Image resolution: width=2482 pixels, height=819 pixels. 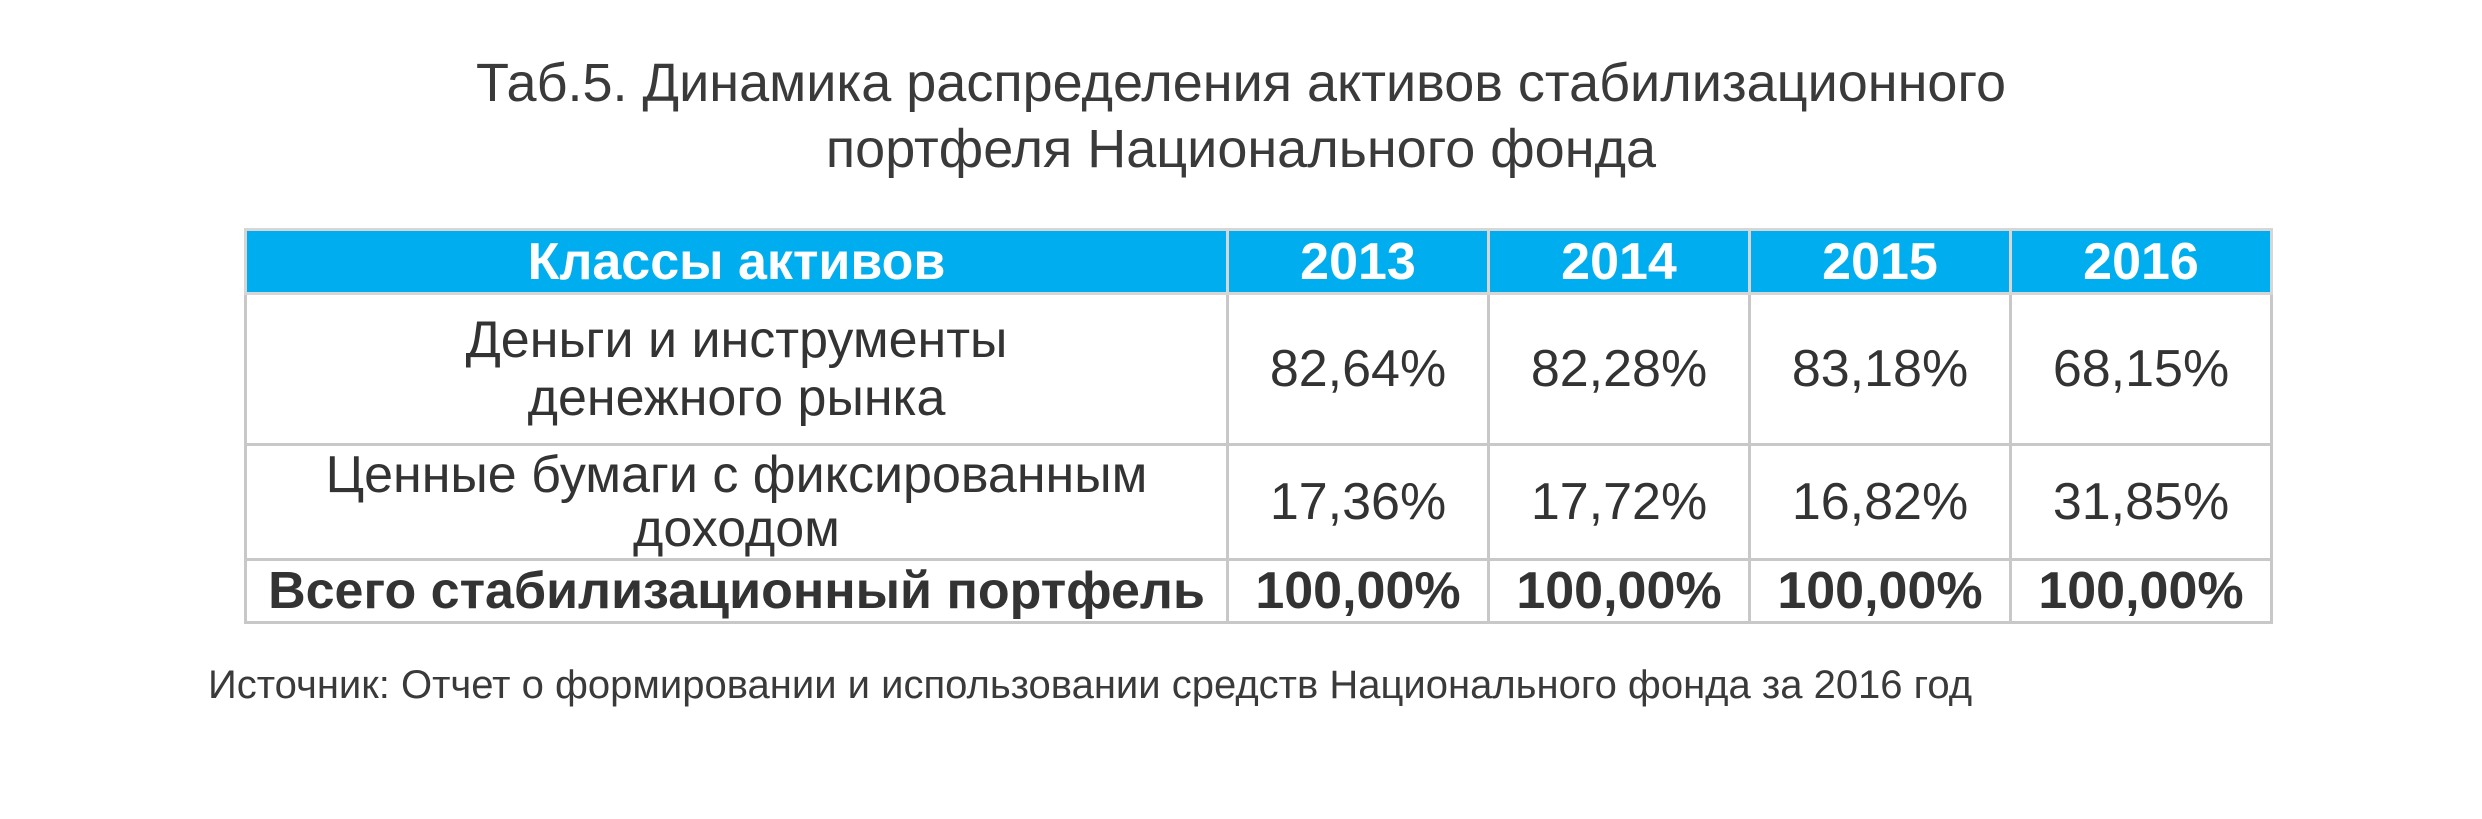 I want to click on header-asset-class: Классы активов, so click(x=736, y=261).